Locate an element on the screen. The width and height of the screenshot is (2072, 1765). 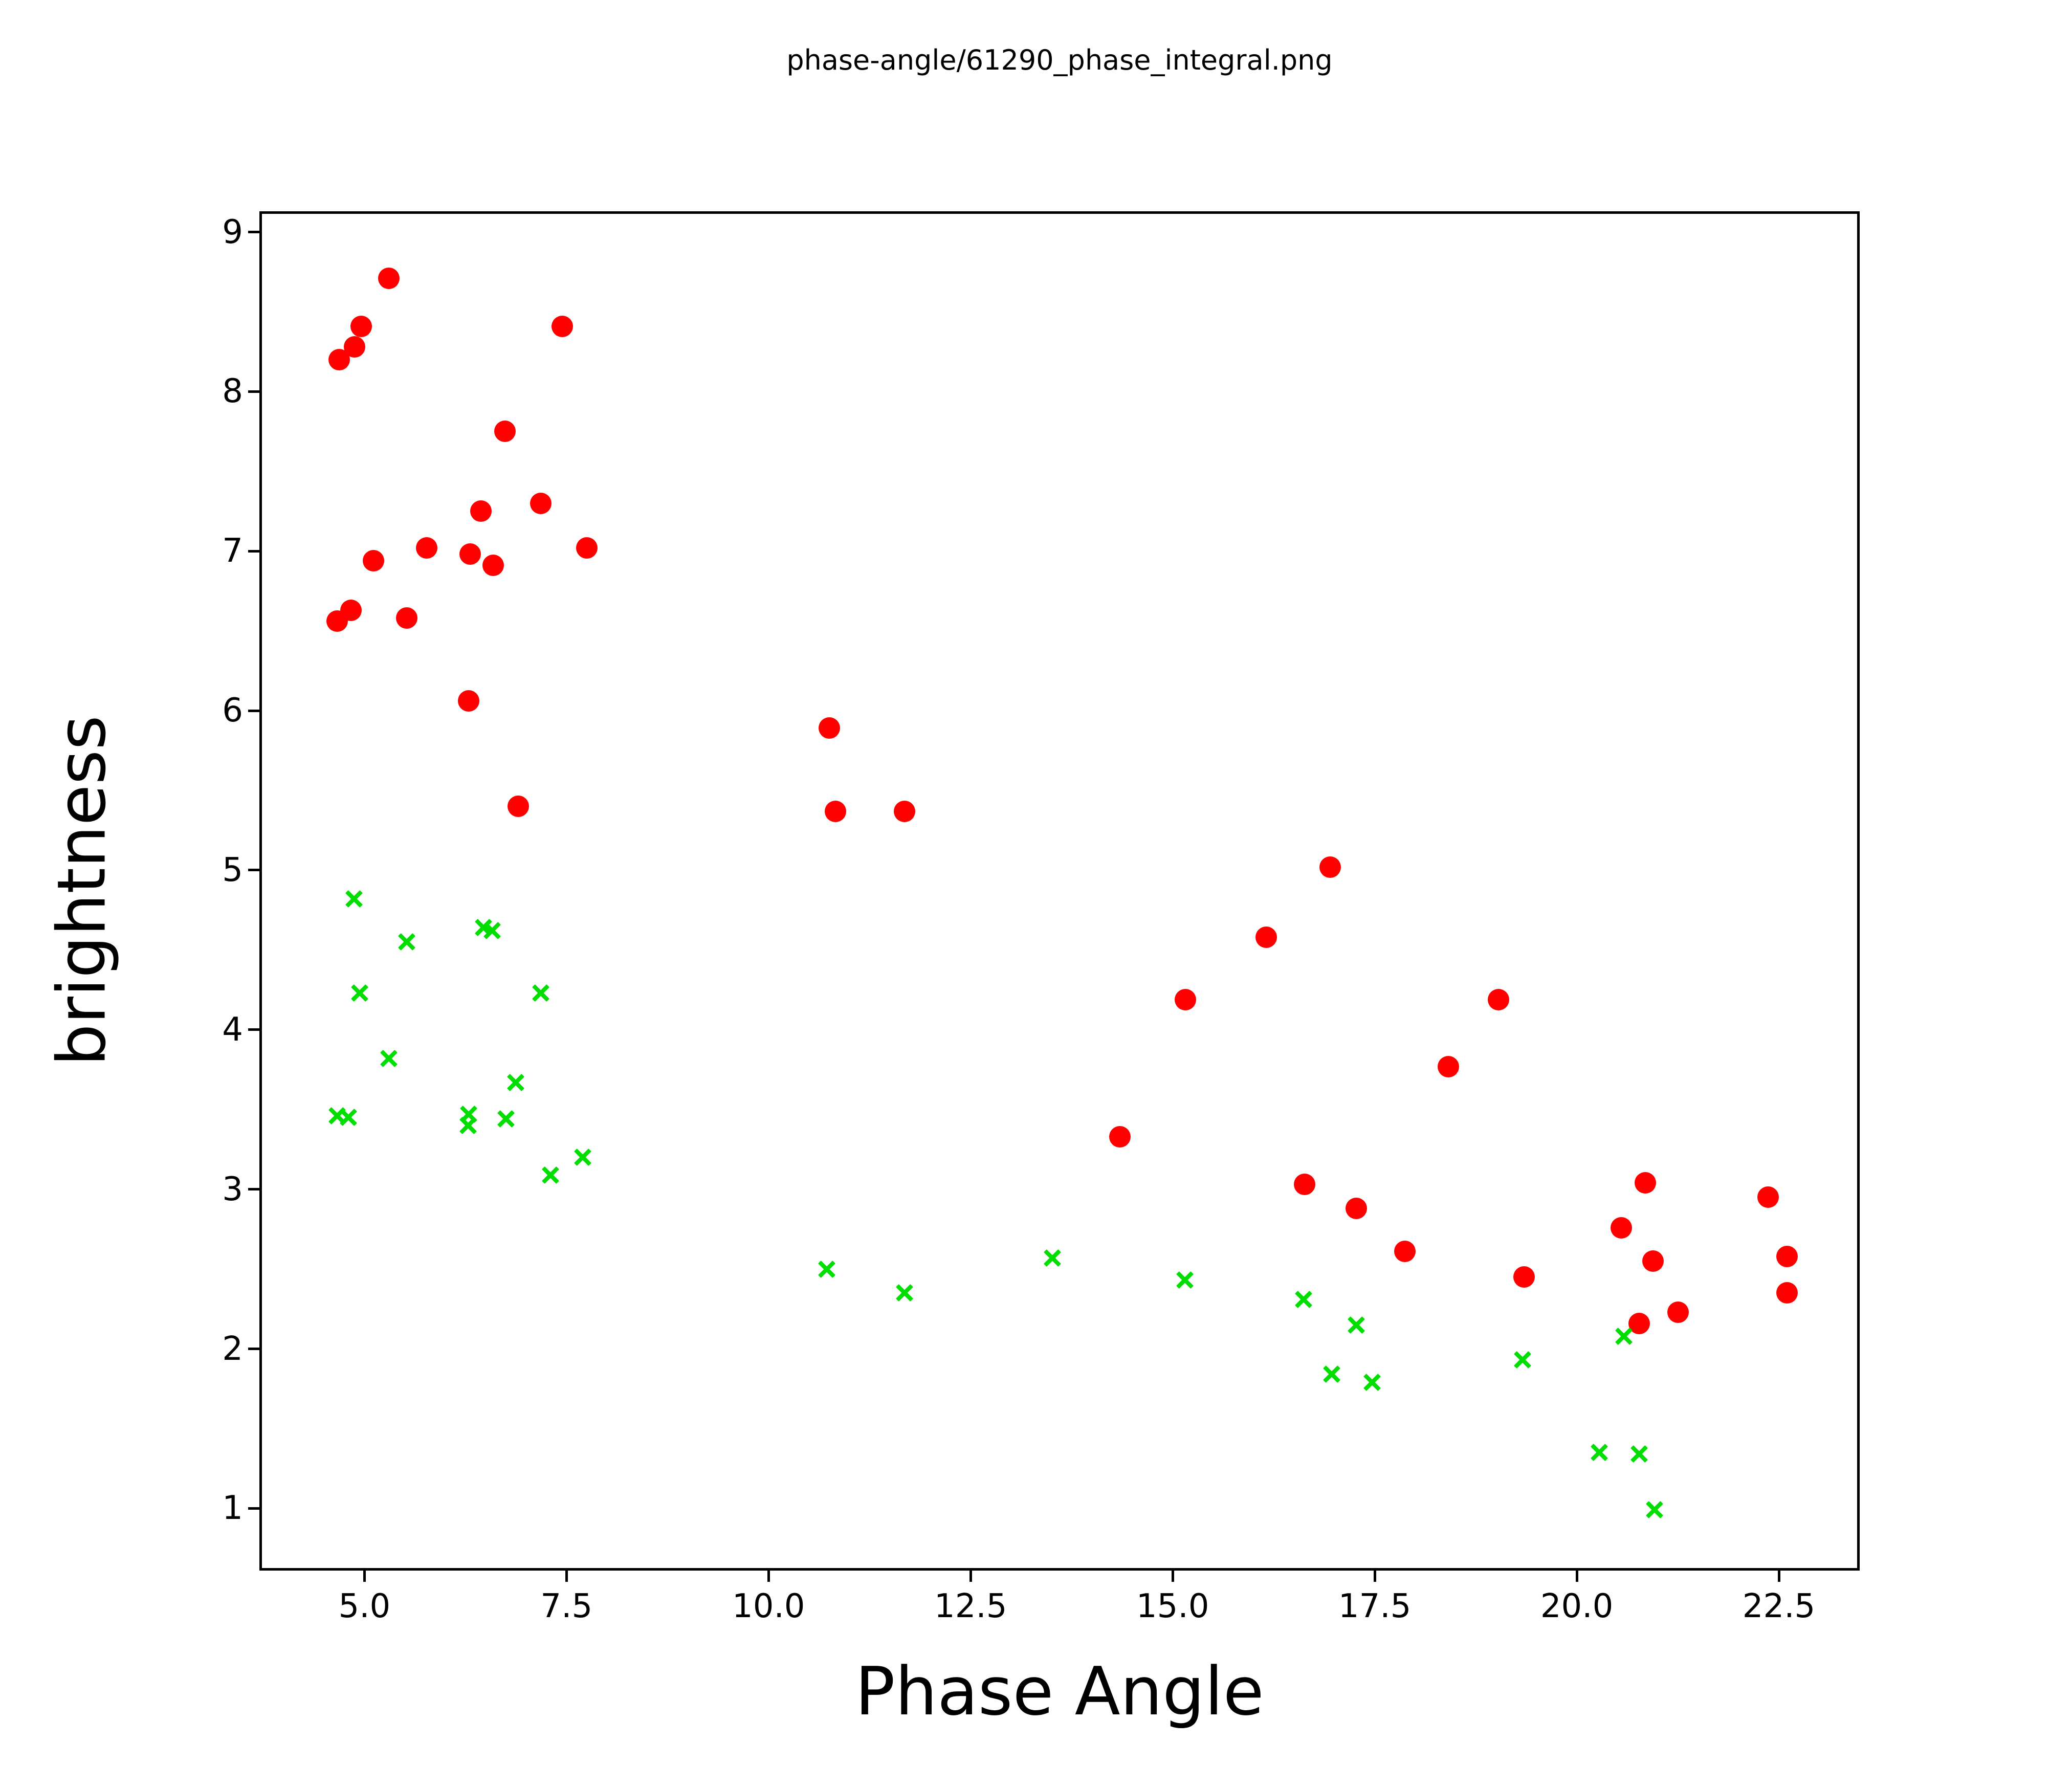
x-tick-label: 5.0 is located at coordinates (364, 1606).